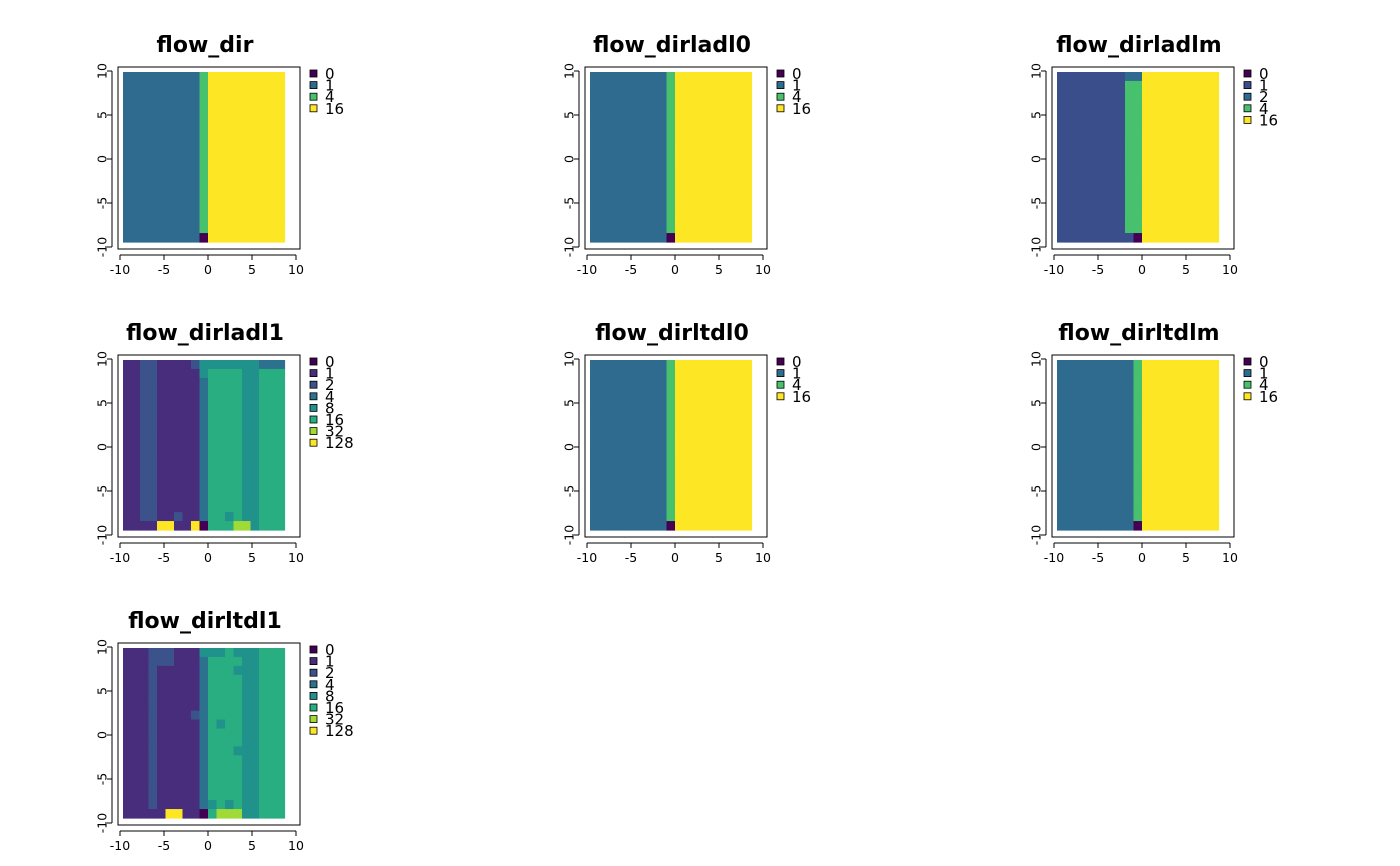  Describe the element at coordinates (330, 397) in the screenshot. I see `legend-label: 4` at that location.